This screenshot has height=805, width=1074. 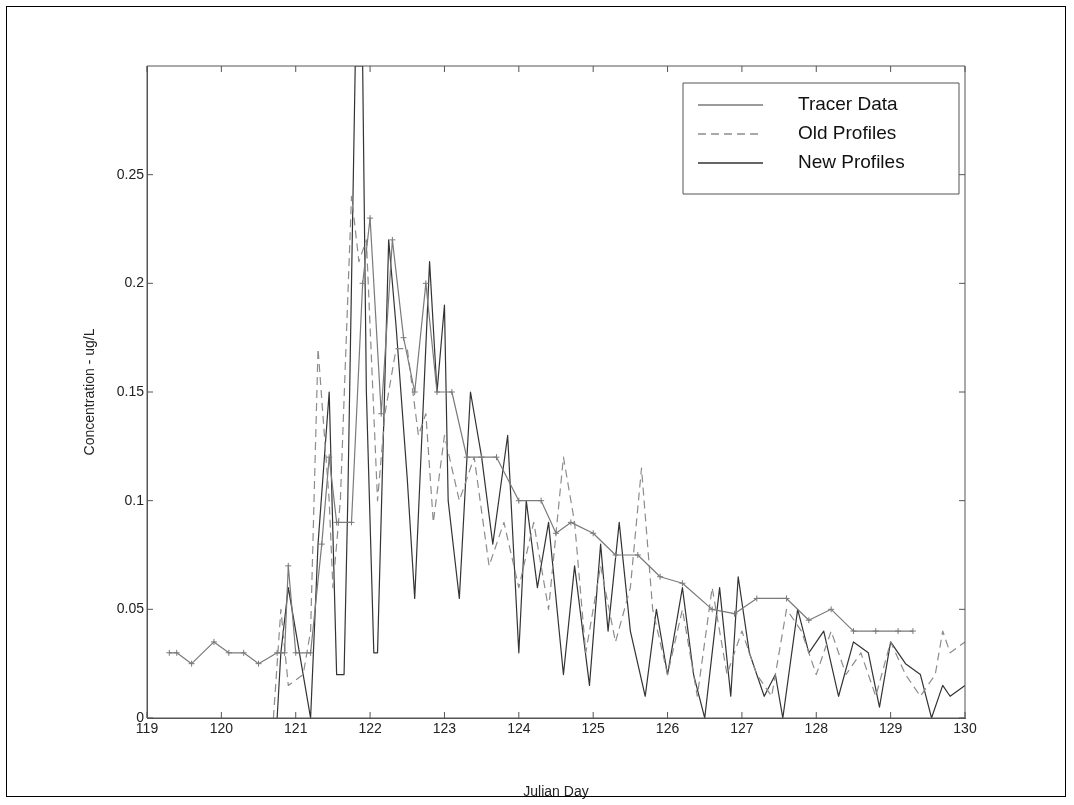 What do you see at coordinates (848, 104) in the screenshot?
I see `legend-label: Tracer Data` at bounding box center [848, 104].